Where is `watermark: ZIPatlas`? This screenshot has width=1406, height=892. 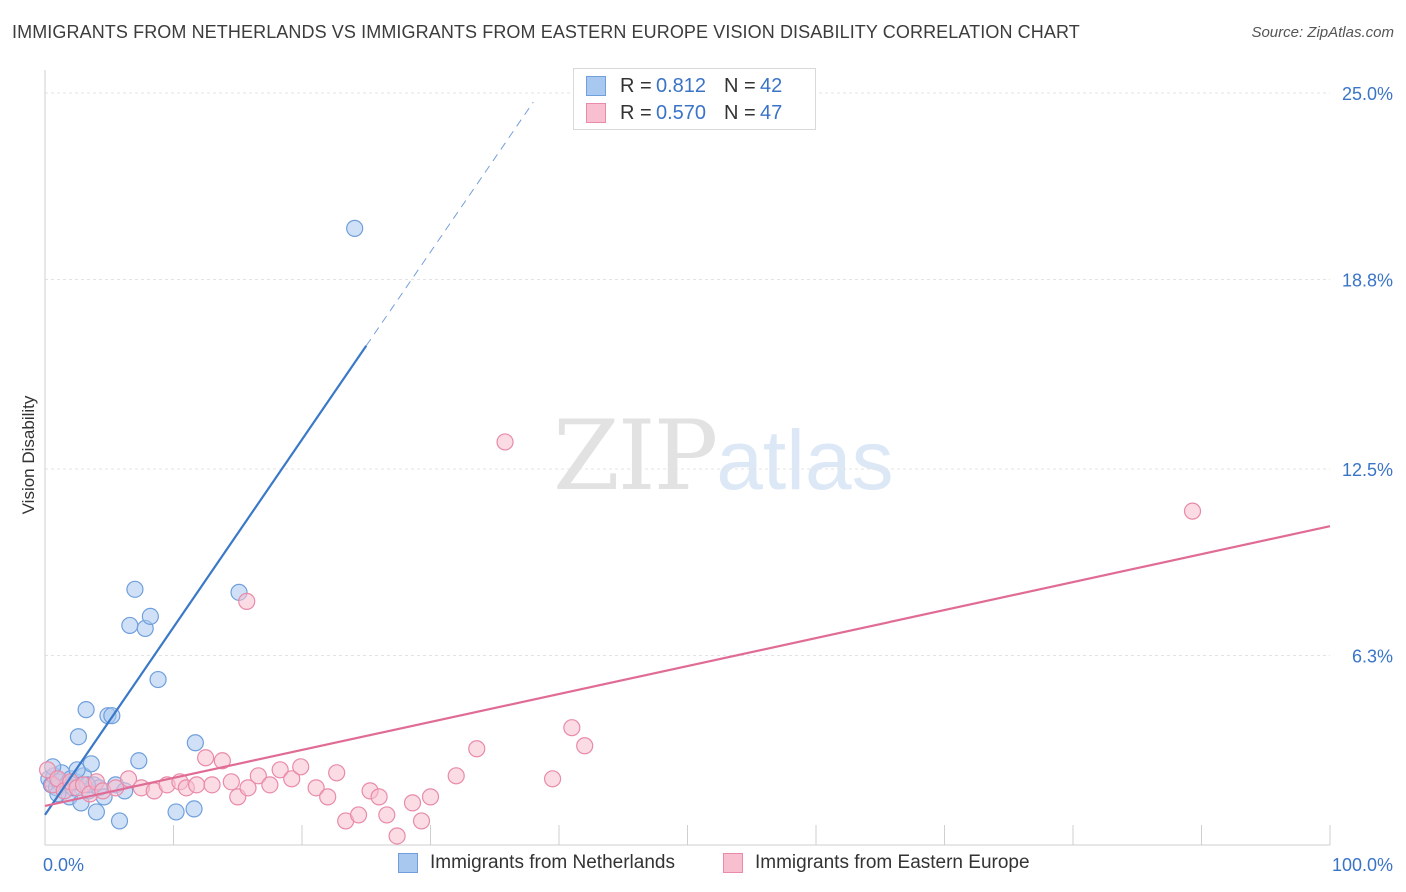 watermark: ZIPatlas is located at coordinates (723, 456).